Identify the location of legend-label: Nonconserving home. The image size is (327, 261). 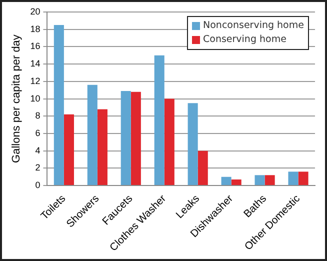
(253, 26).